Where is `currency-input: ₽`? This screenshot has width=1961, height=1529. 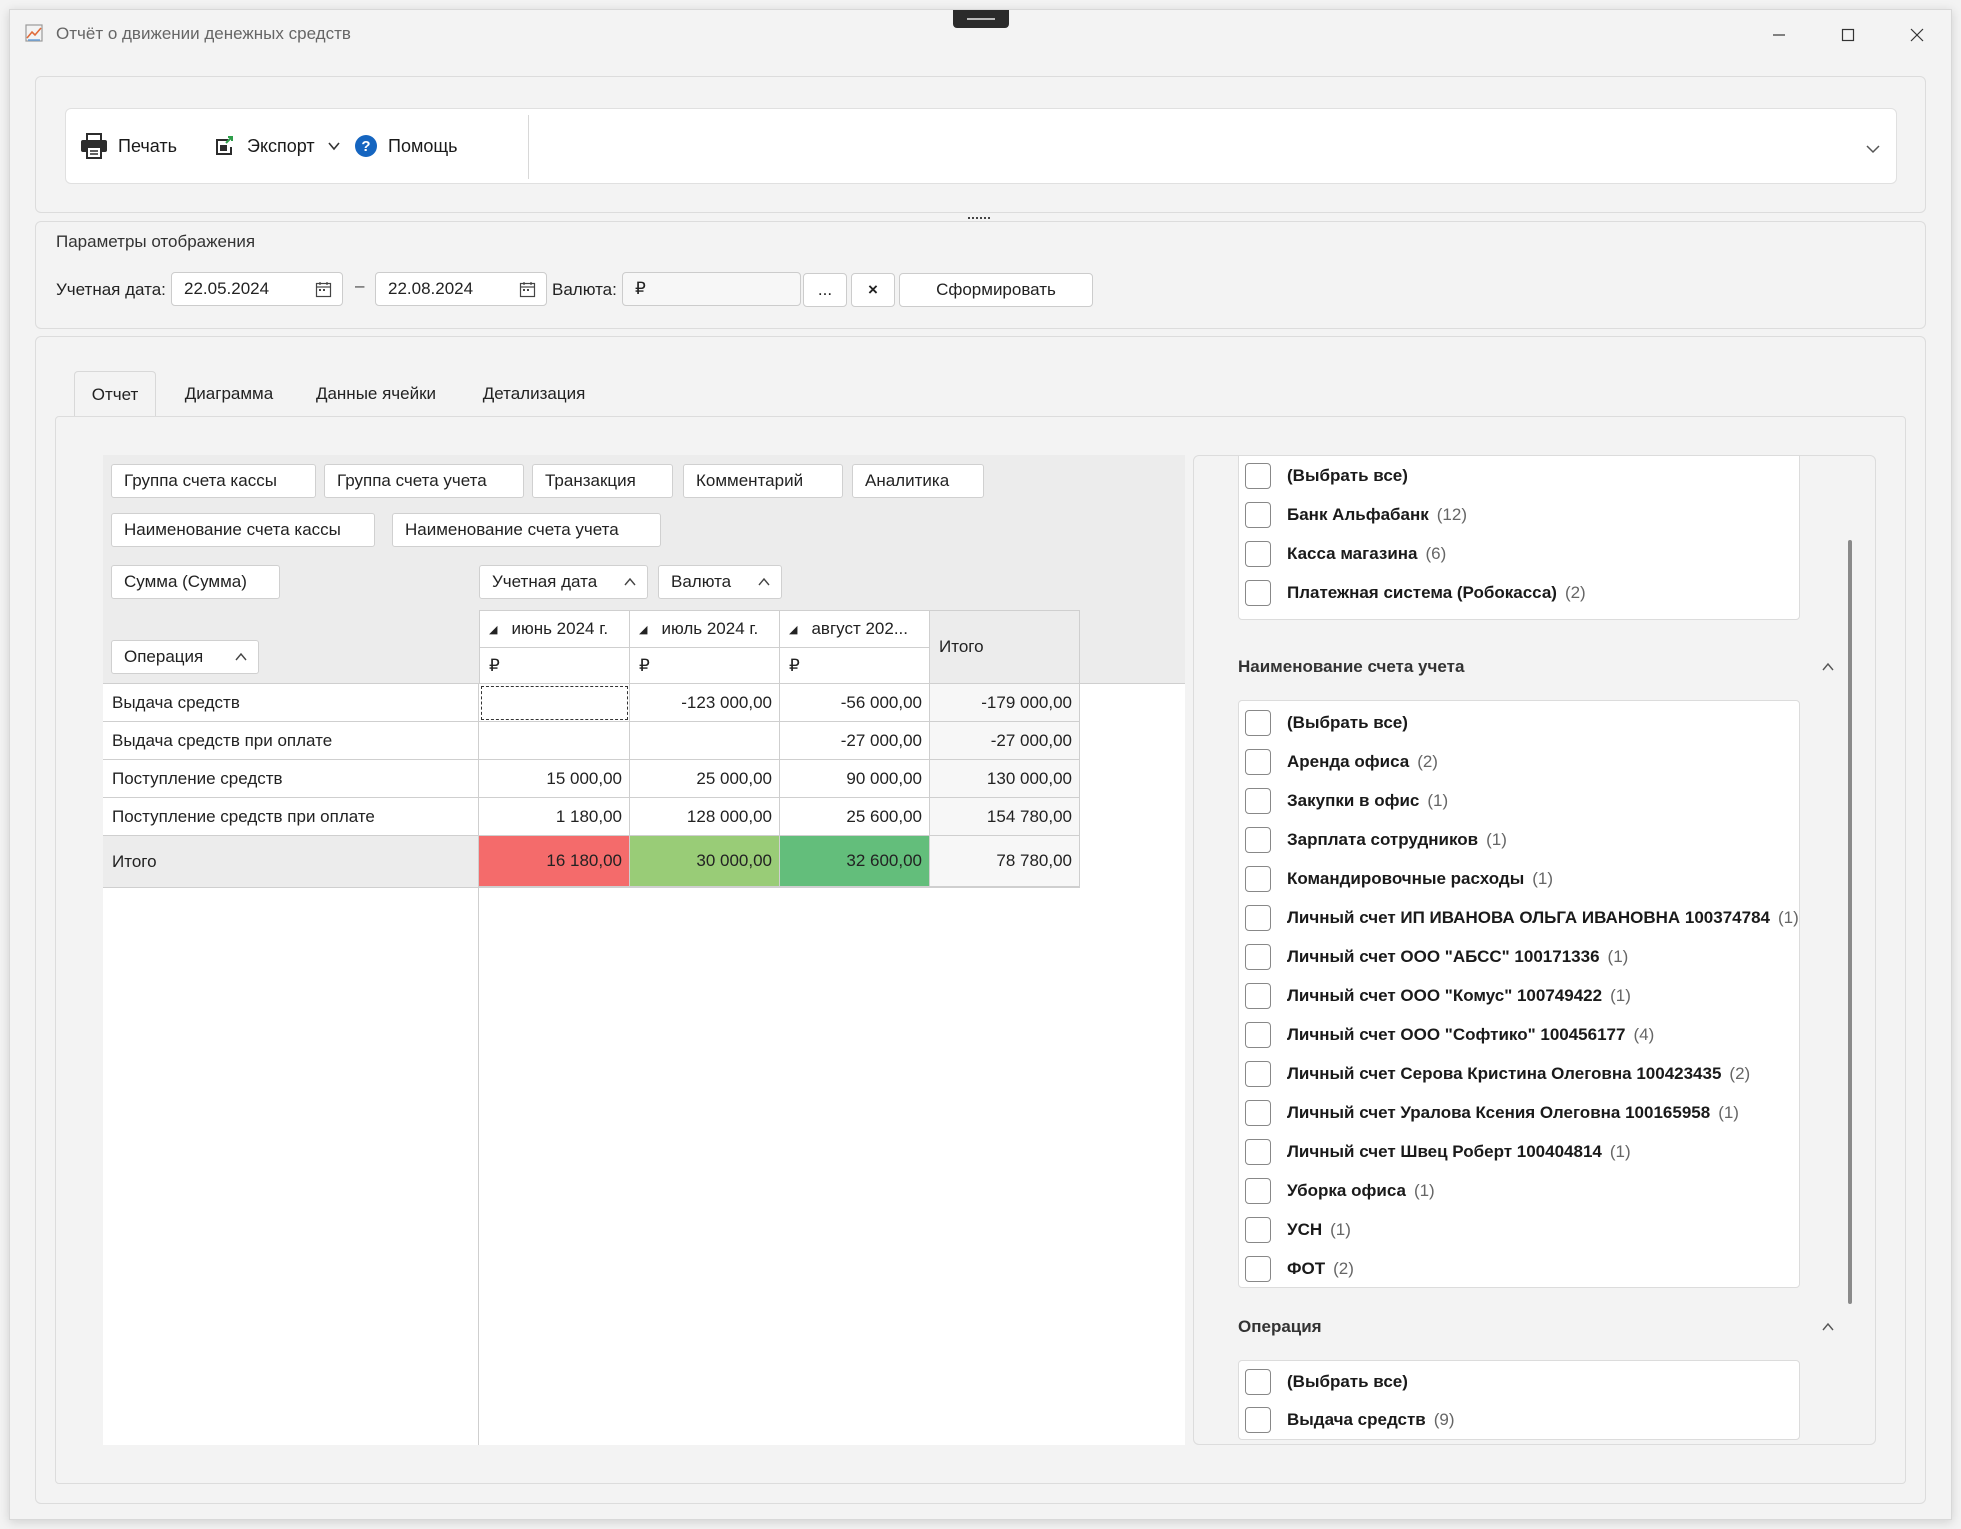
currency-input: ₽ is located at coordinates (711, 289).